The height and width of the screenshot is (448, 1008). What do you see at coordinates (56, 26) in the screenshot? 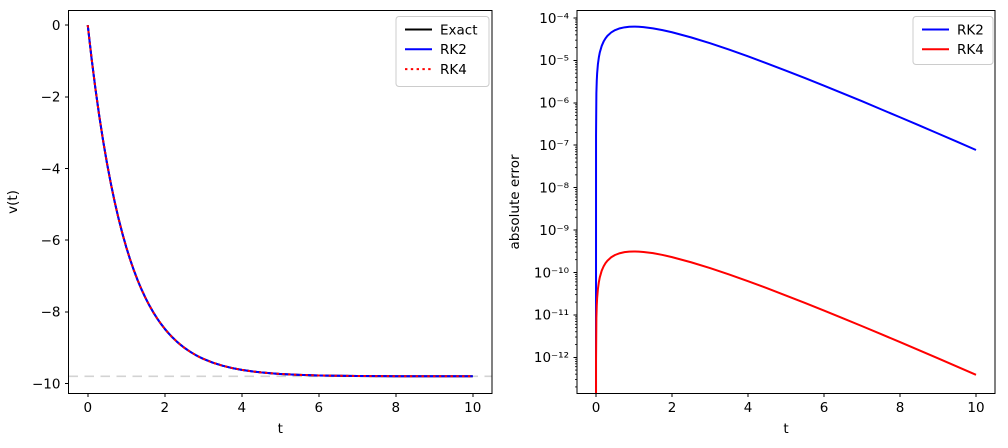
I see `y-tick-label: 0` at bounding box center [56, 26].